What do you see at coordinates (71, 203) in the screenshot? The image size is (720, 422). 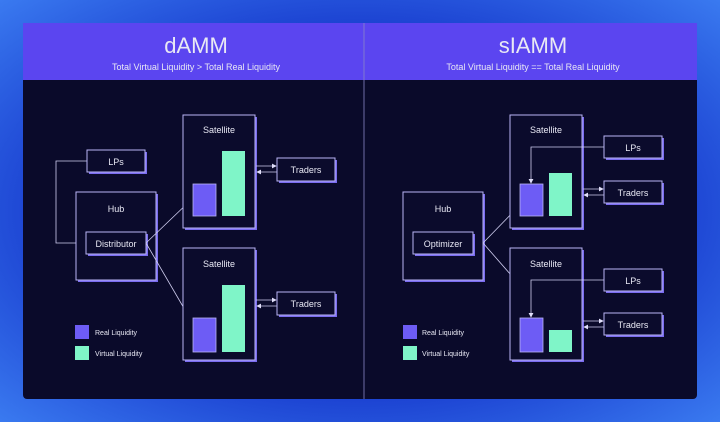 I see `lps-to-distributor-connector` at bounding box center [71, 203].